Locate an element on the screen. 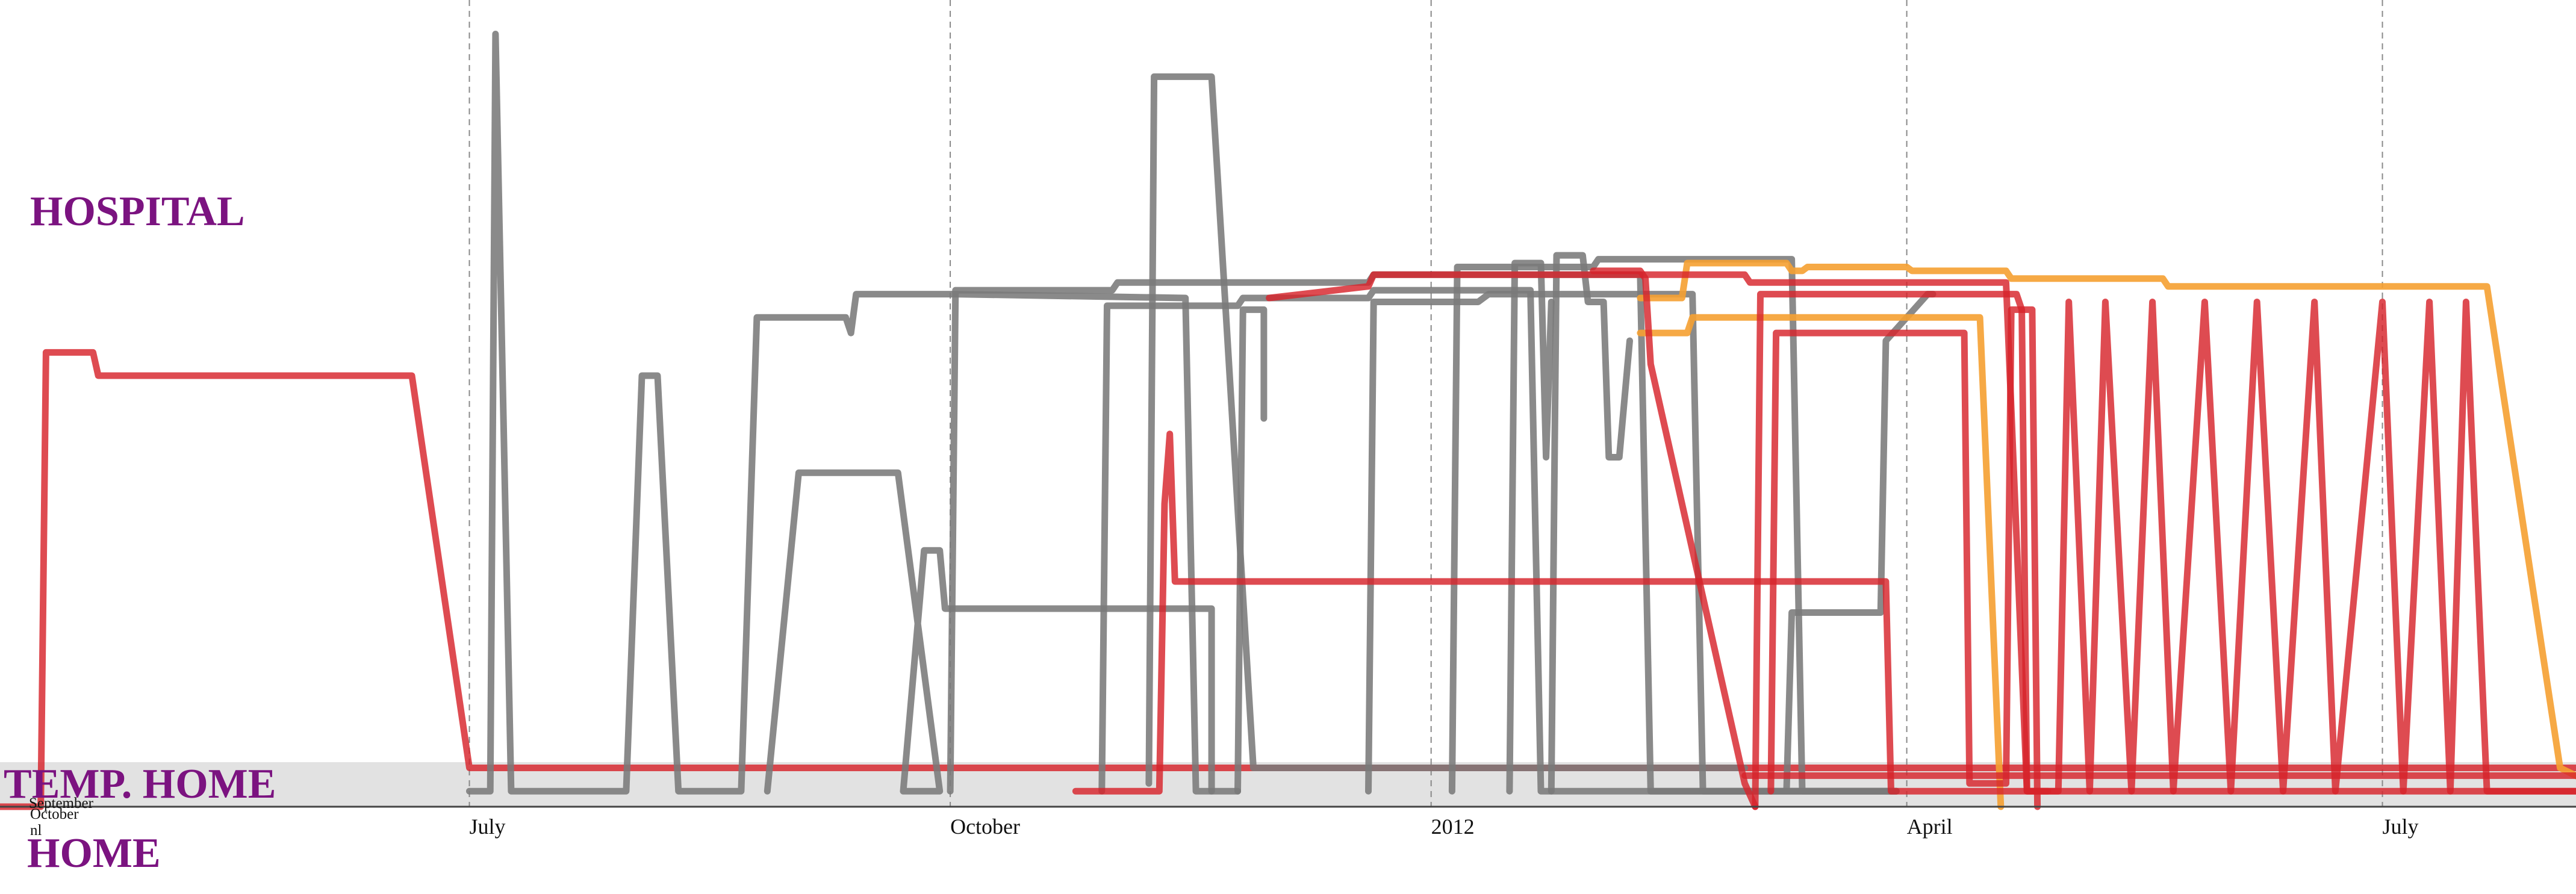 The height and width of the screenshot is (894, 2576). x-tick-label: 2012 is located at coordinates (1453, 827).